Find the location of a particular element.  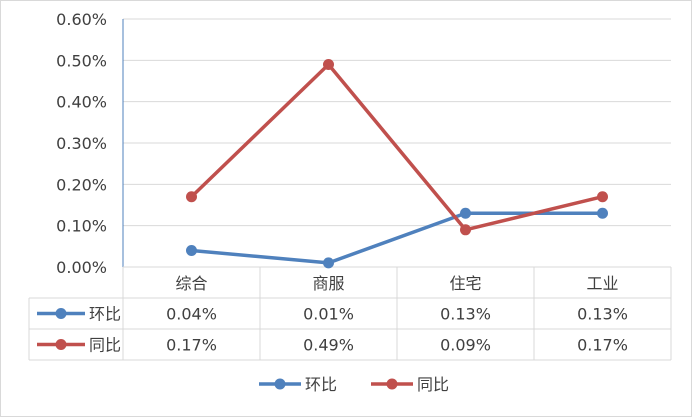

table-series-name: 同比 is located at coordinates (105, 345).